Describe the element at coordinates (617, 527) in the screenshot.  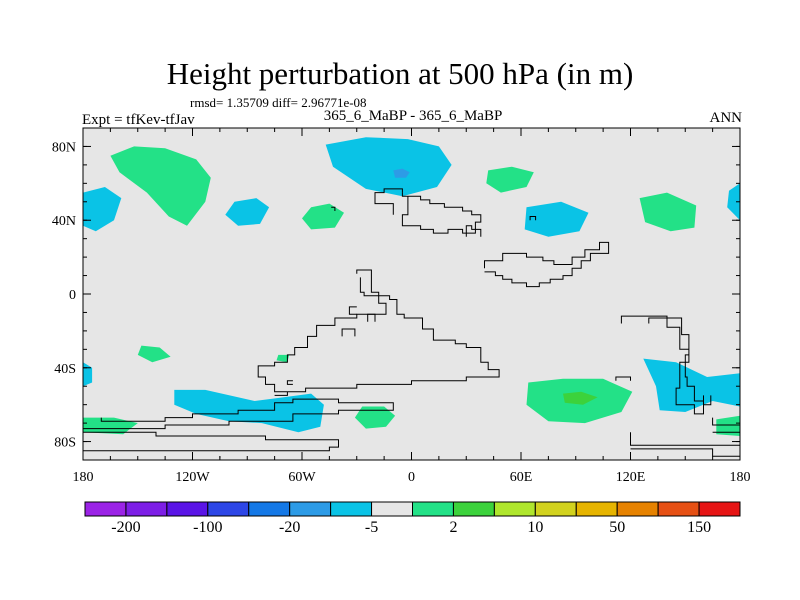
I see `colorbar-label: 50` at that location.